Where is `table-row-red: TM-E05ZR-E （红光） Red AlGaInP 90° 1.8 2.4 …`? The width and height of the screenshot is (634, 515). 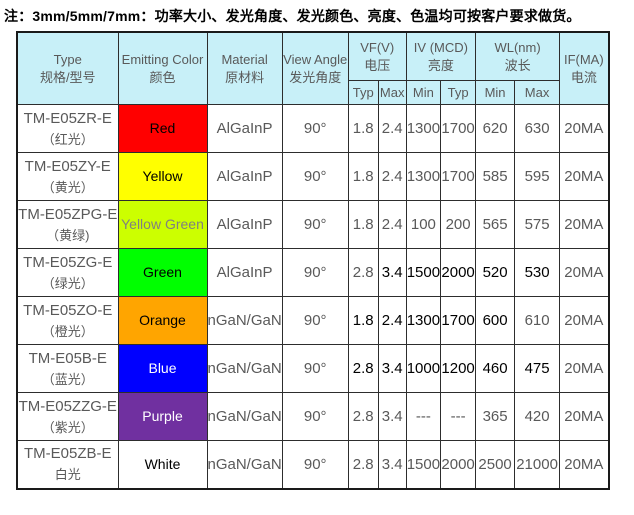 table-row-red: TM-E05ZR-E （红光） Red AlGaInP 90° 1.8 2.4 … is located at coordinates (313, 128).